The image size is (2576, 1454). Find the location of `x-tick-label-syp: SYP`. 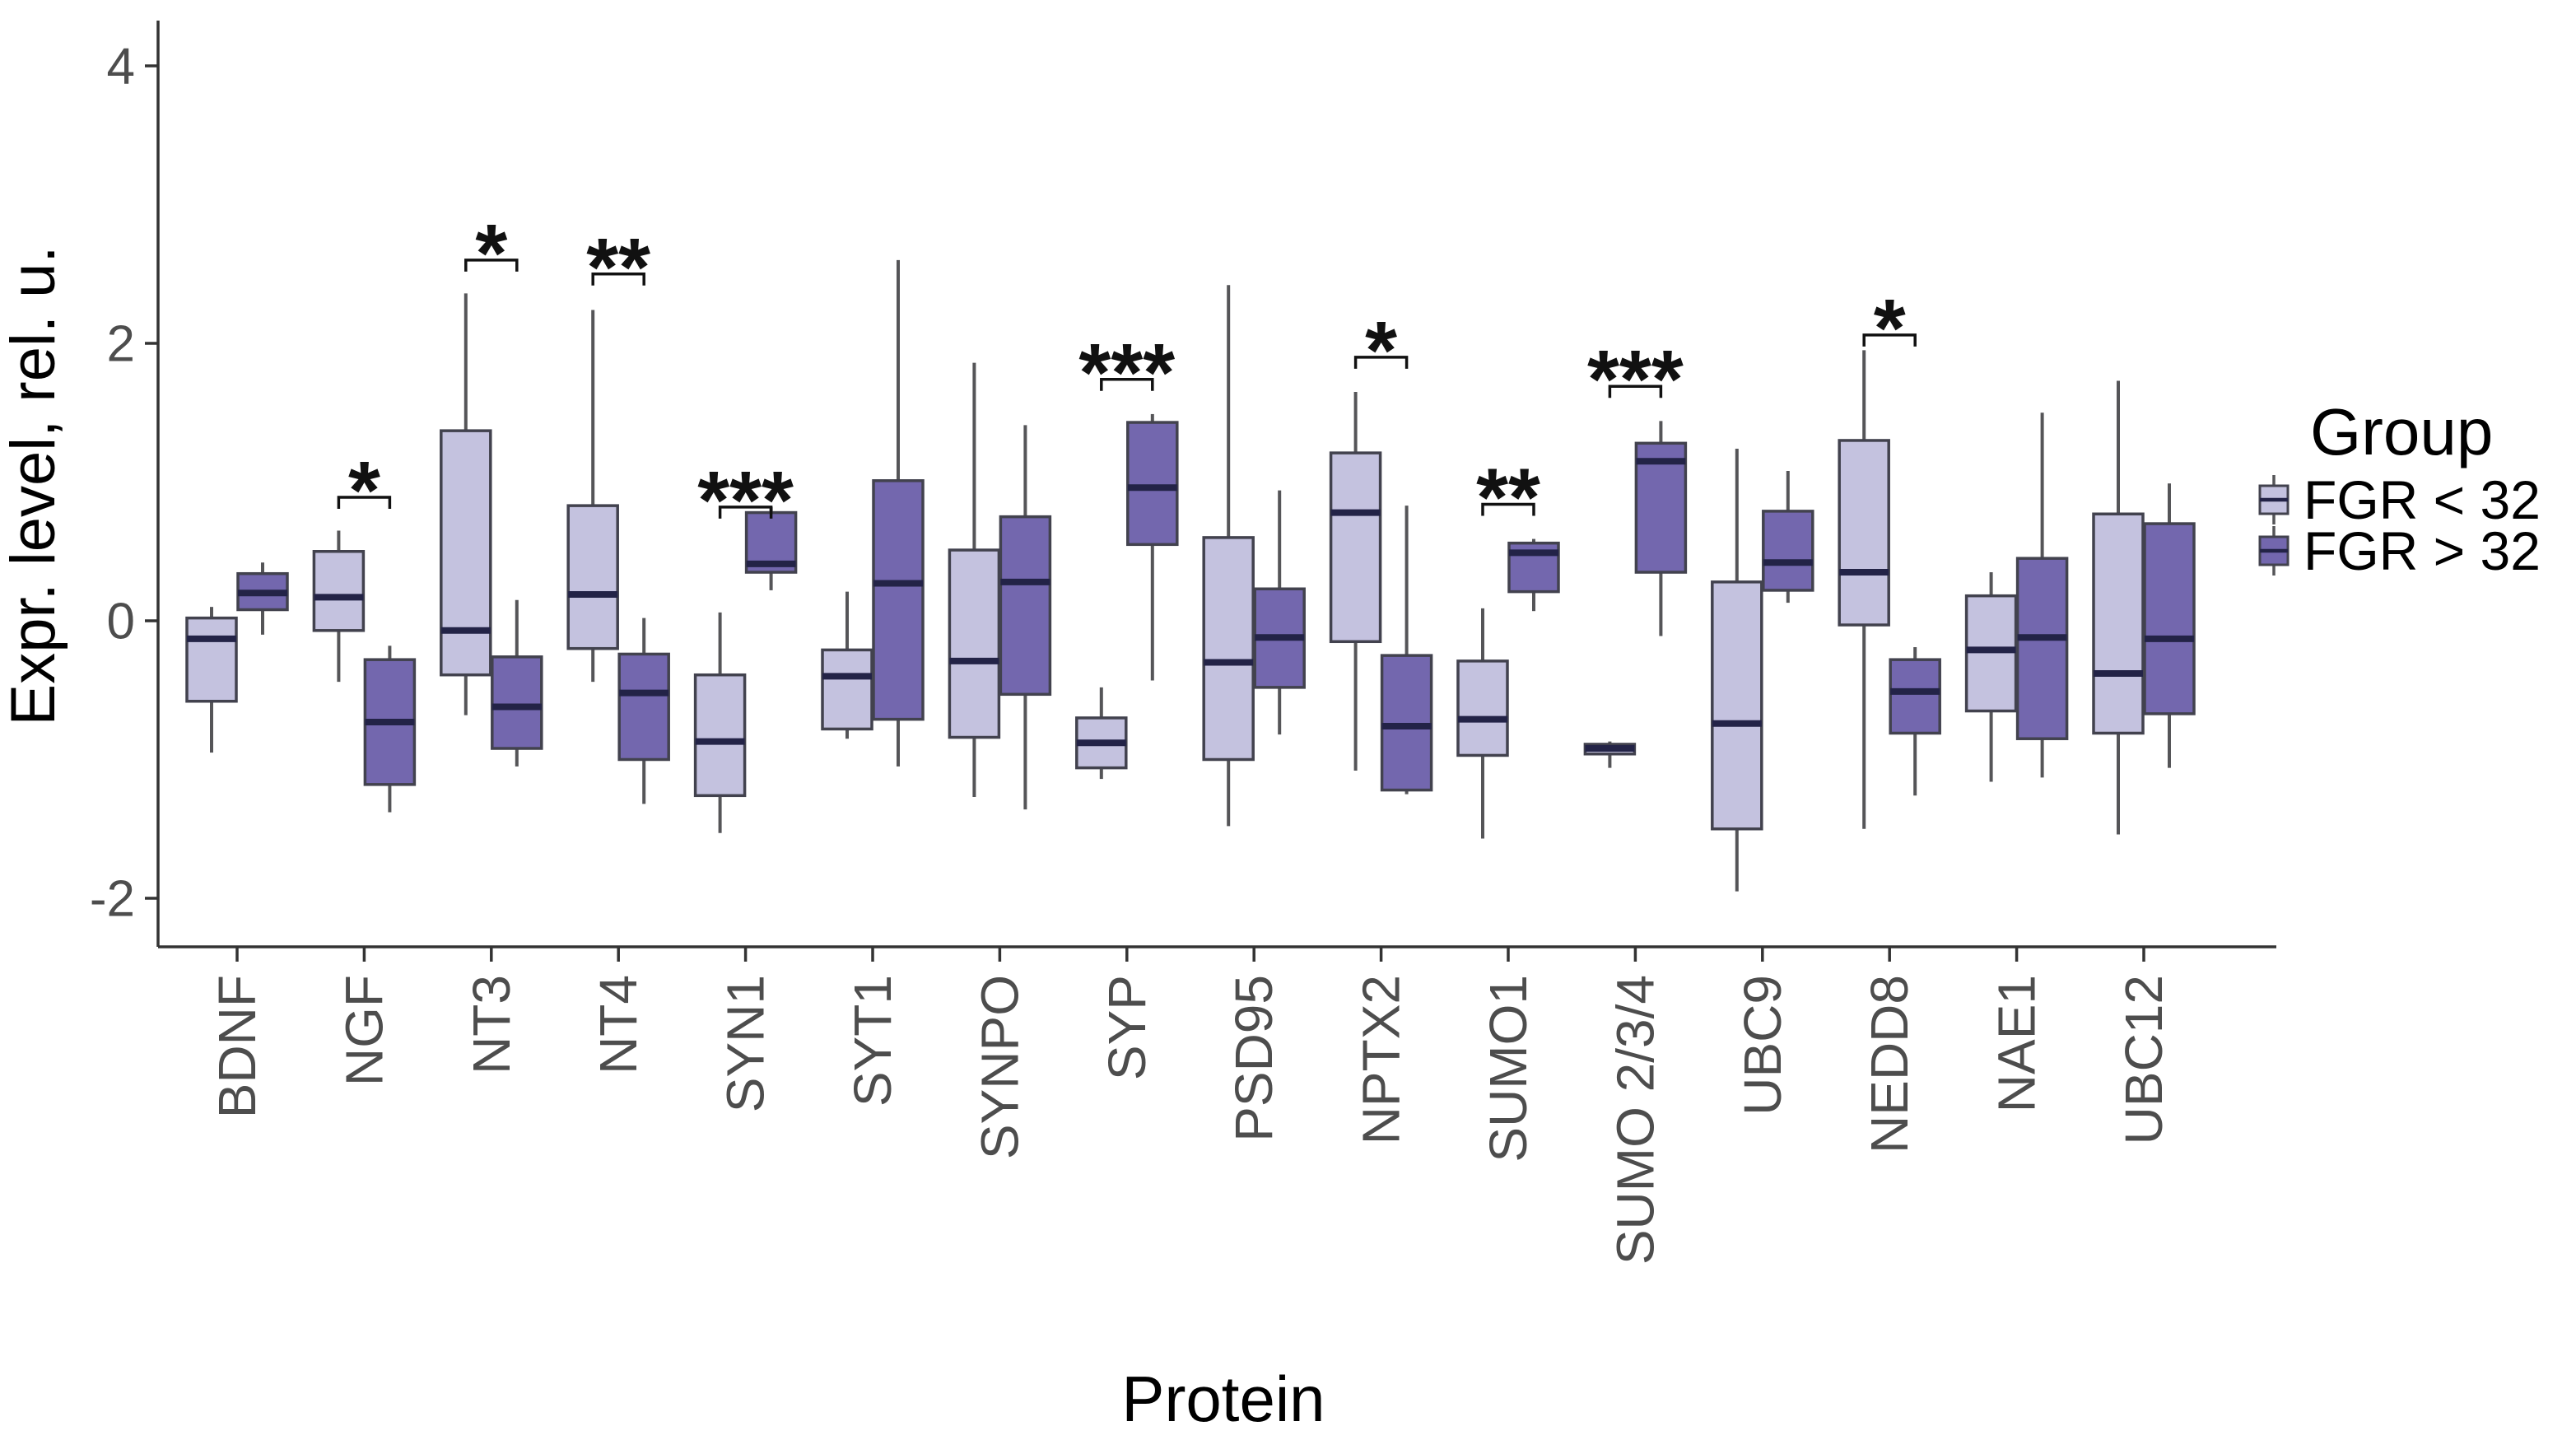

x-tick-label-syp: SYP is located at coordinates (1127, 1027).